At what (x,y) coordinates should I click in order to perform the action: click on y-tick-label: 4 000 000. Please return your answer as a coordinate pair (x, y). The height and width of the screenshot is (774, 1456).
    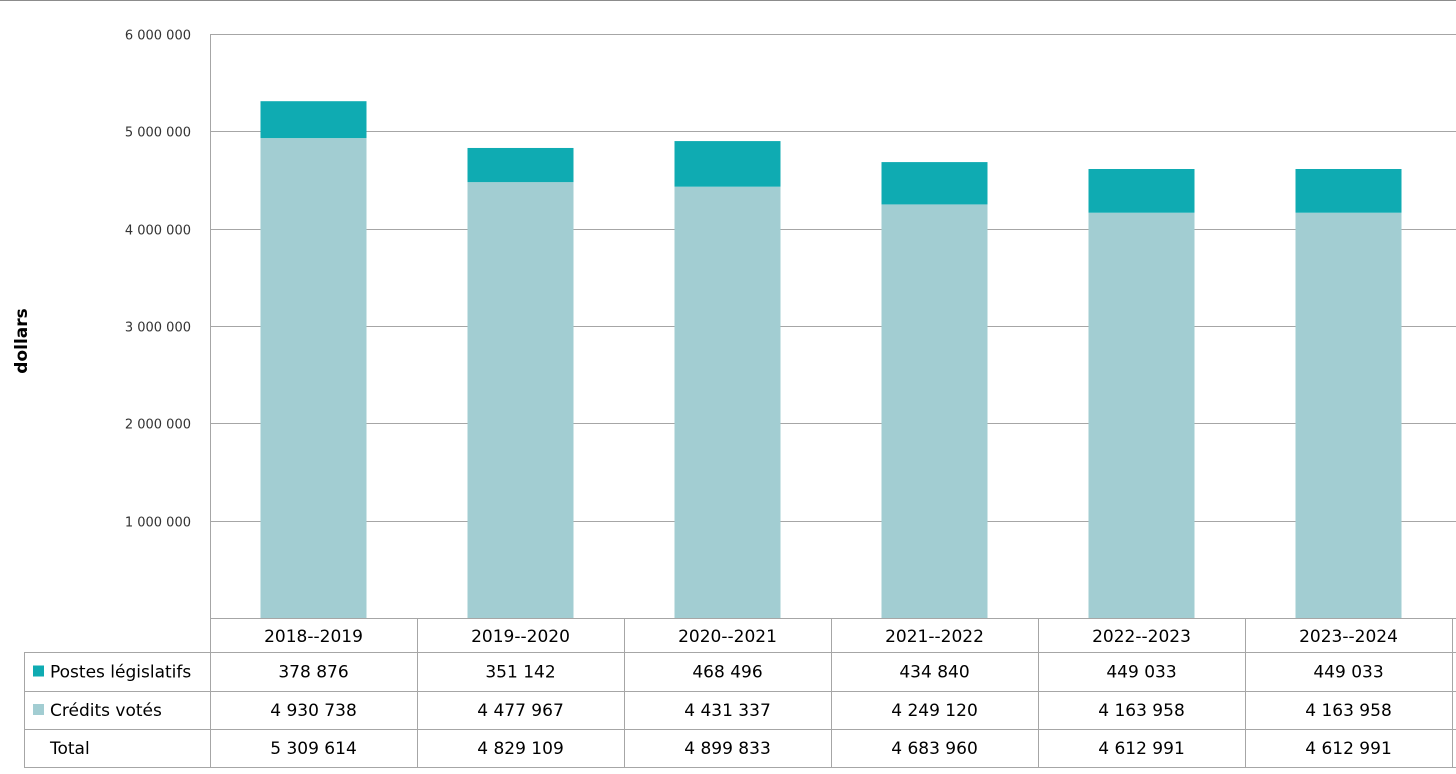
    Looking at the image, I should click on (158, 231).